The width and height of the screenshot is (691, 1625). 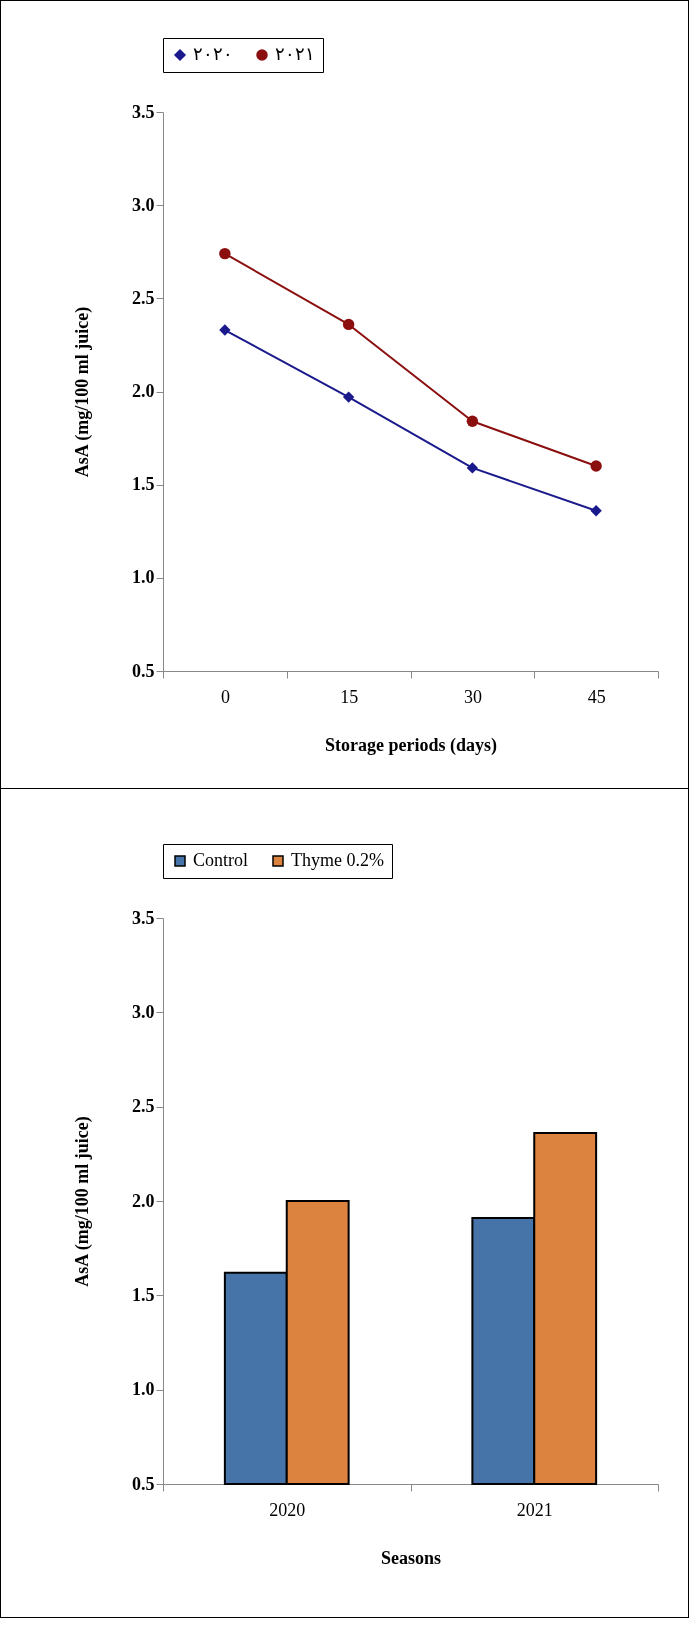 What do you see at coordinates (411, 745) in the screenshot?
I see `x-axis-title: Storage periods (days)` at bounding box center [411, 745].